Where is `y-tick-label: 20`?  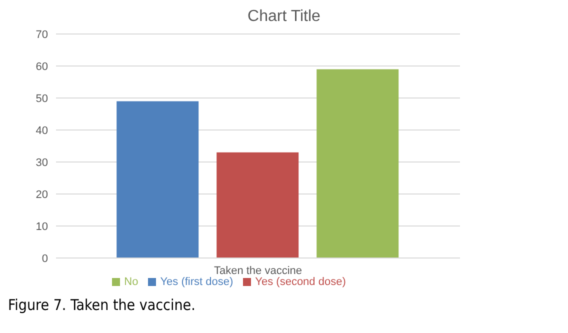
y-tick-label: 20 is located at coordinates (42, 194).